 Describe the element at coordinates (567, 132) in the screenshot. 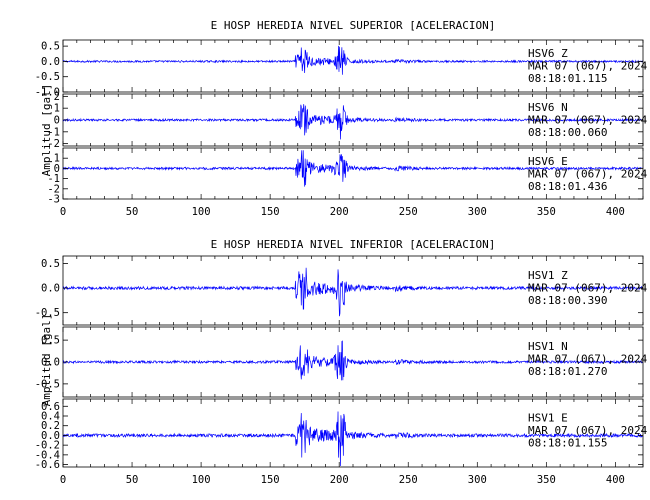

I see `station-label-line: 08:18:00.060` at that location.